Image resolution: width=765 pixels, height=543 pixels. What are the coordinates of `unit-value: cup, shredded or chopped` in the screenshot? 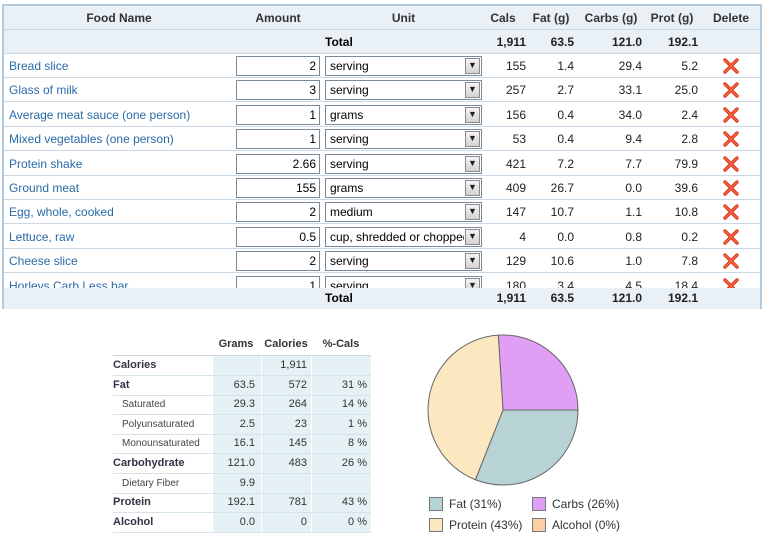 It's located at (397, 236).